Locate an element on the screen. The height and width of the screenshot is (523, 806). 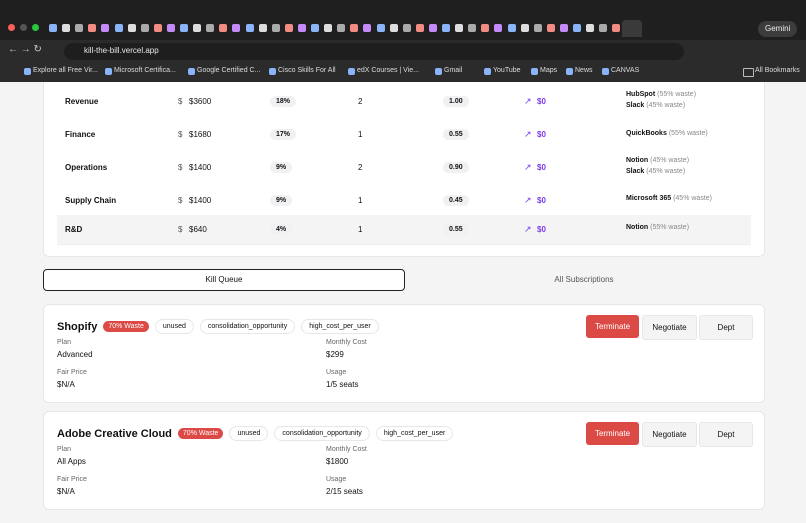
close-dot is located at coordinates (11, 27).